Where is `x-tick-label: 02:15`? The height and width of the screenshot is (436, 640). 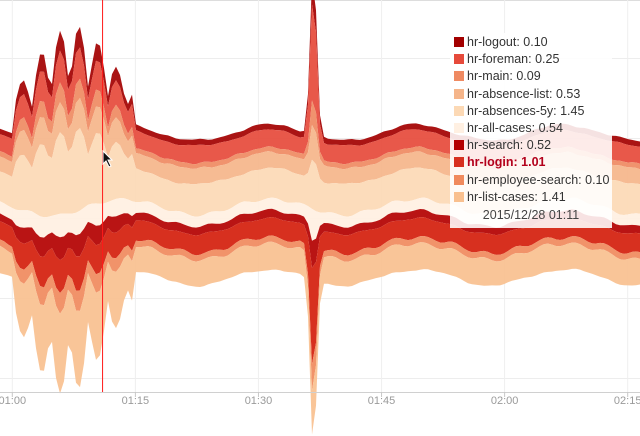 x-tick-label: 02:15 is located at coordinates (627, 401).